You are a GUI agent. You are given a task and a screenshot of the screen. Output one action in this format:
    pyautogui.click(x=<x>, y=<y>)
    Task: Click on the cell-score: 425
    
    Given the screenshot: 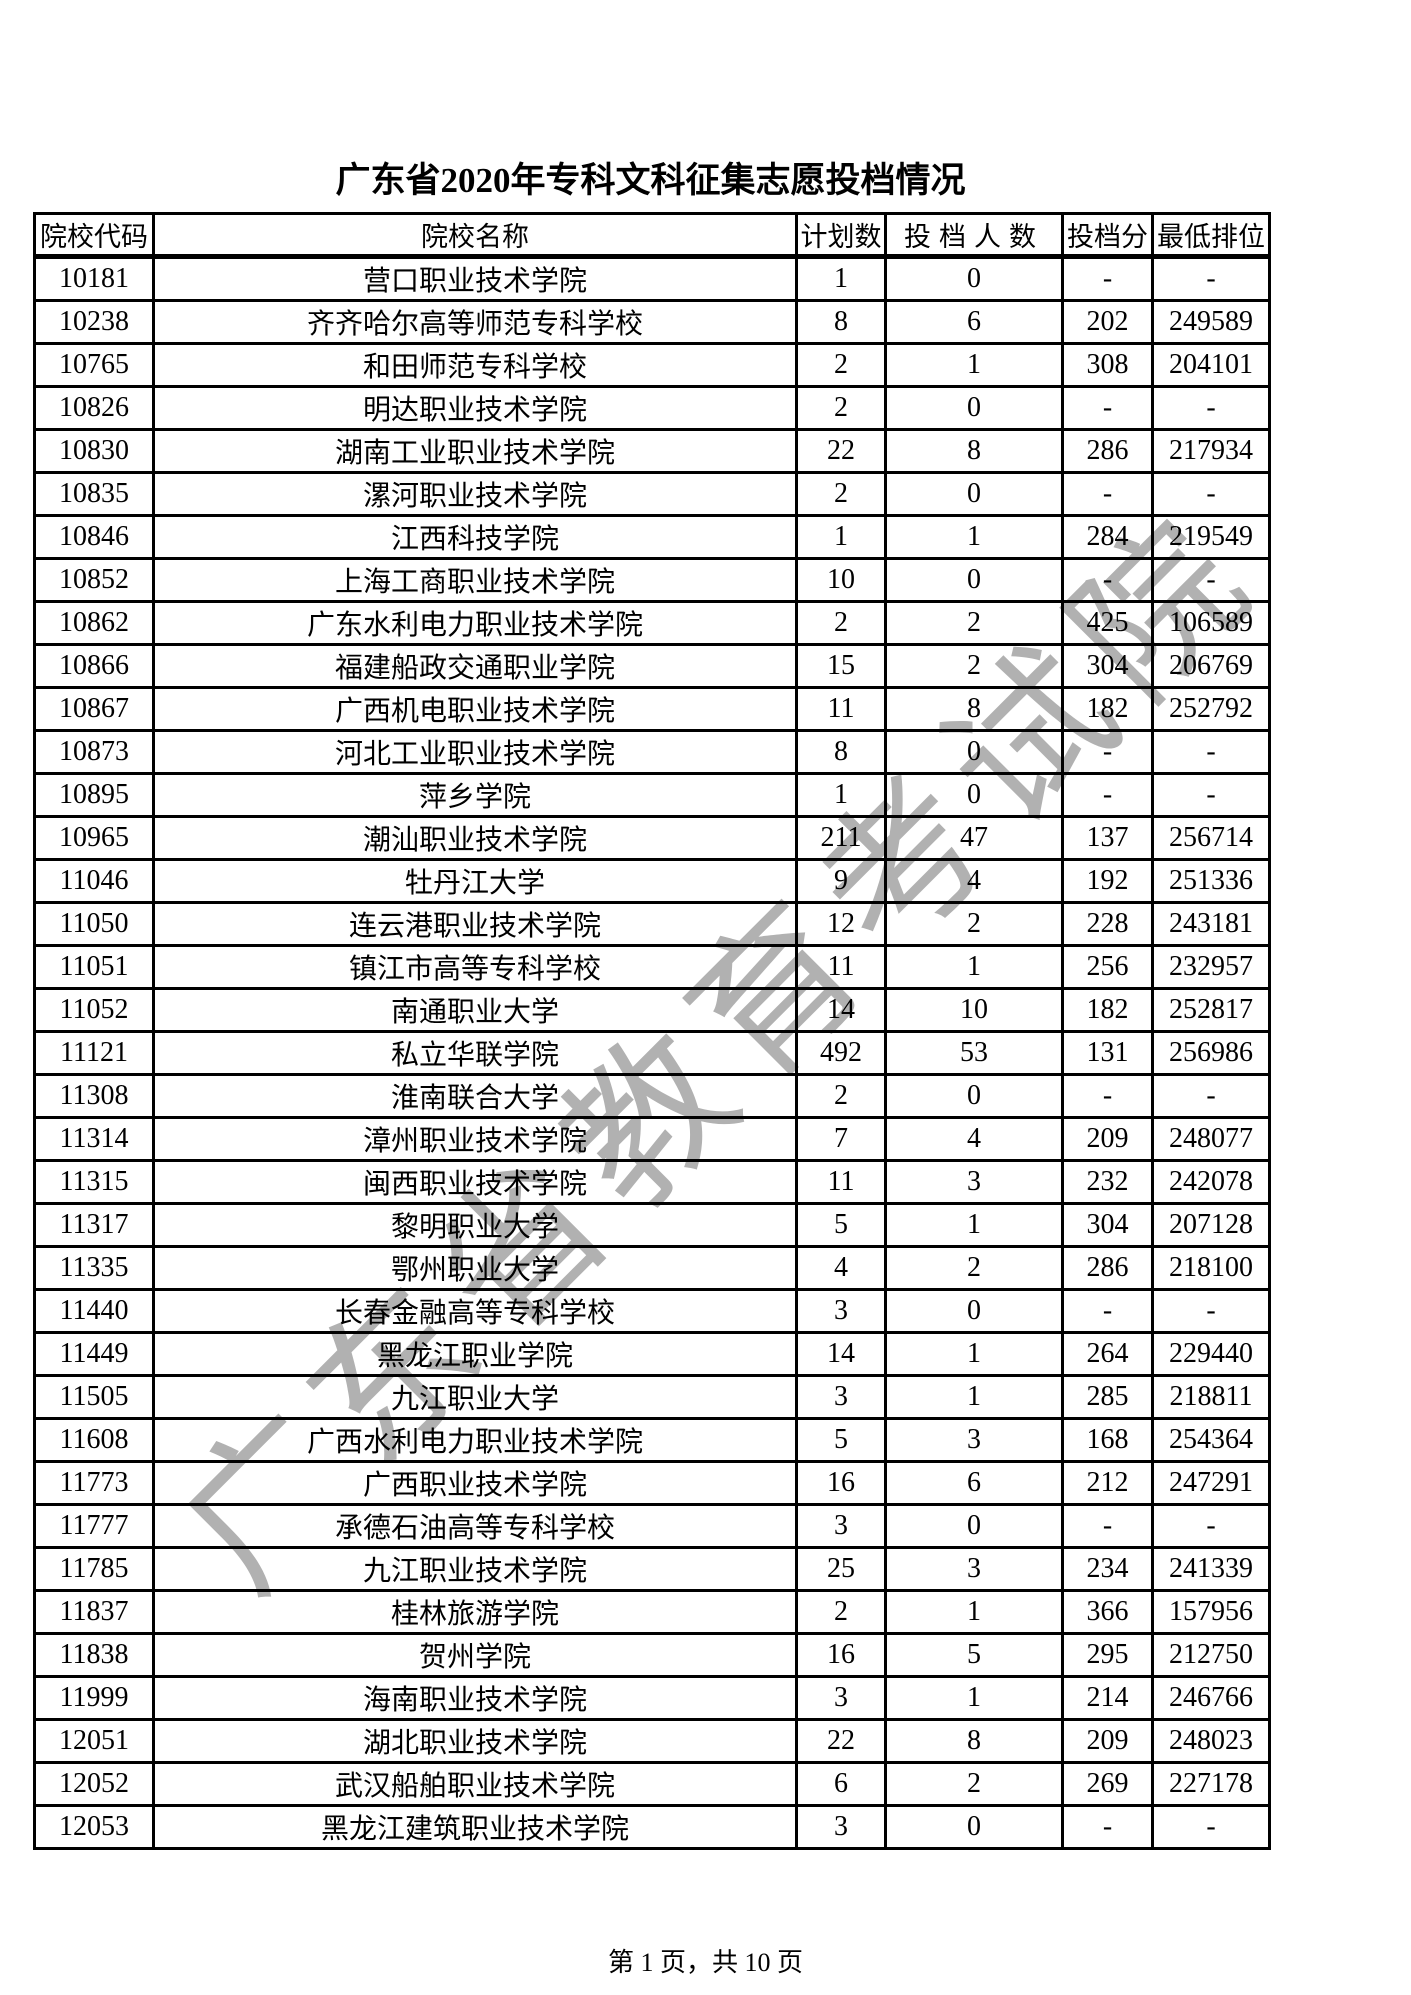 What is the action you would take?
    pyautogui.click(x=1107, y=623)
    